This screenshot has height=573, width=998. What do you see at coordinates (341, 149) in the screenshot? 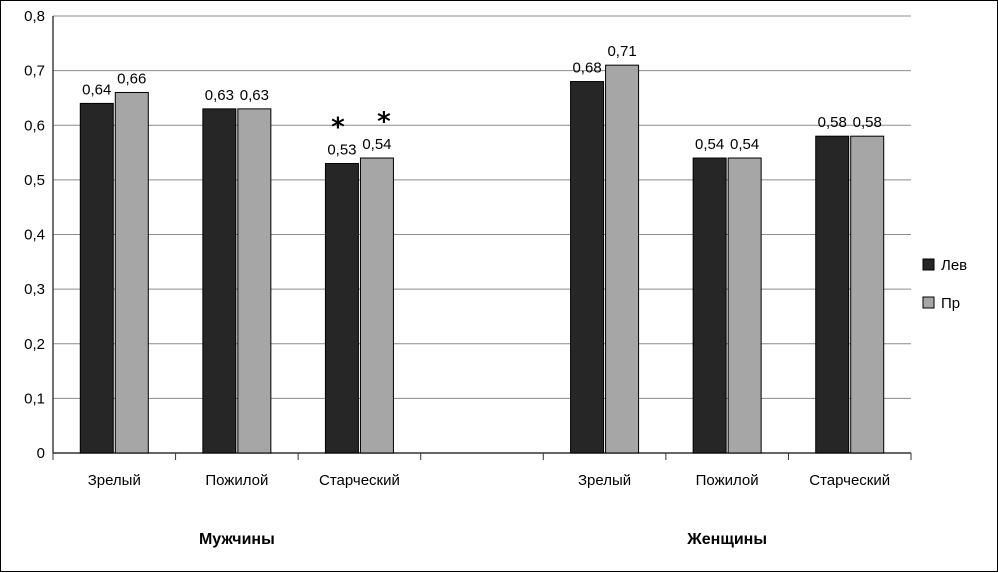
I see `data-label: 0,53` at bounding box center [341, 149].